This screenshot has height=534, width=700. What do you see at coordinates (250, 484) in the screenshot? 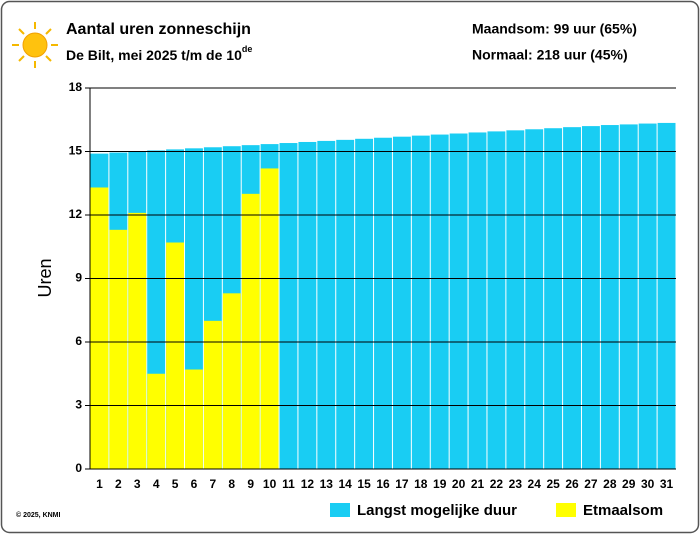
I see `x-tick-label: 9` at bounding box center [250, 484].